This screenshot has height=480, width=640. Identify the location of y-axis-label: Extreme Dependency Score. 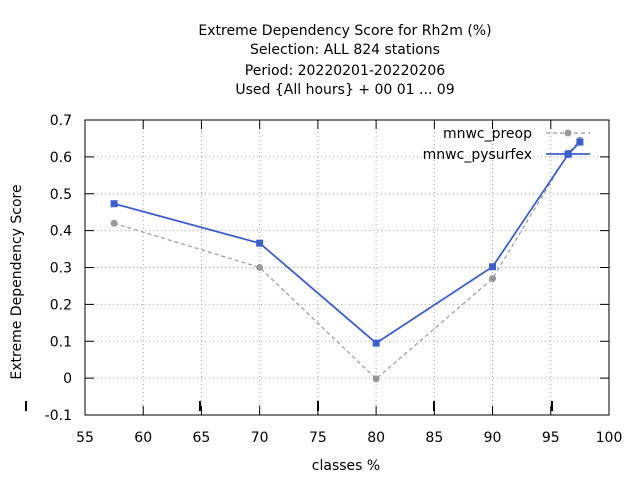
(17, 281).